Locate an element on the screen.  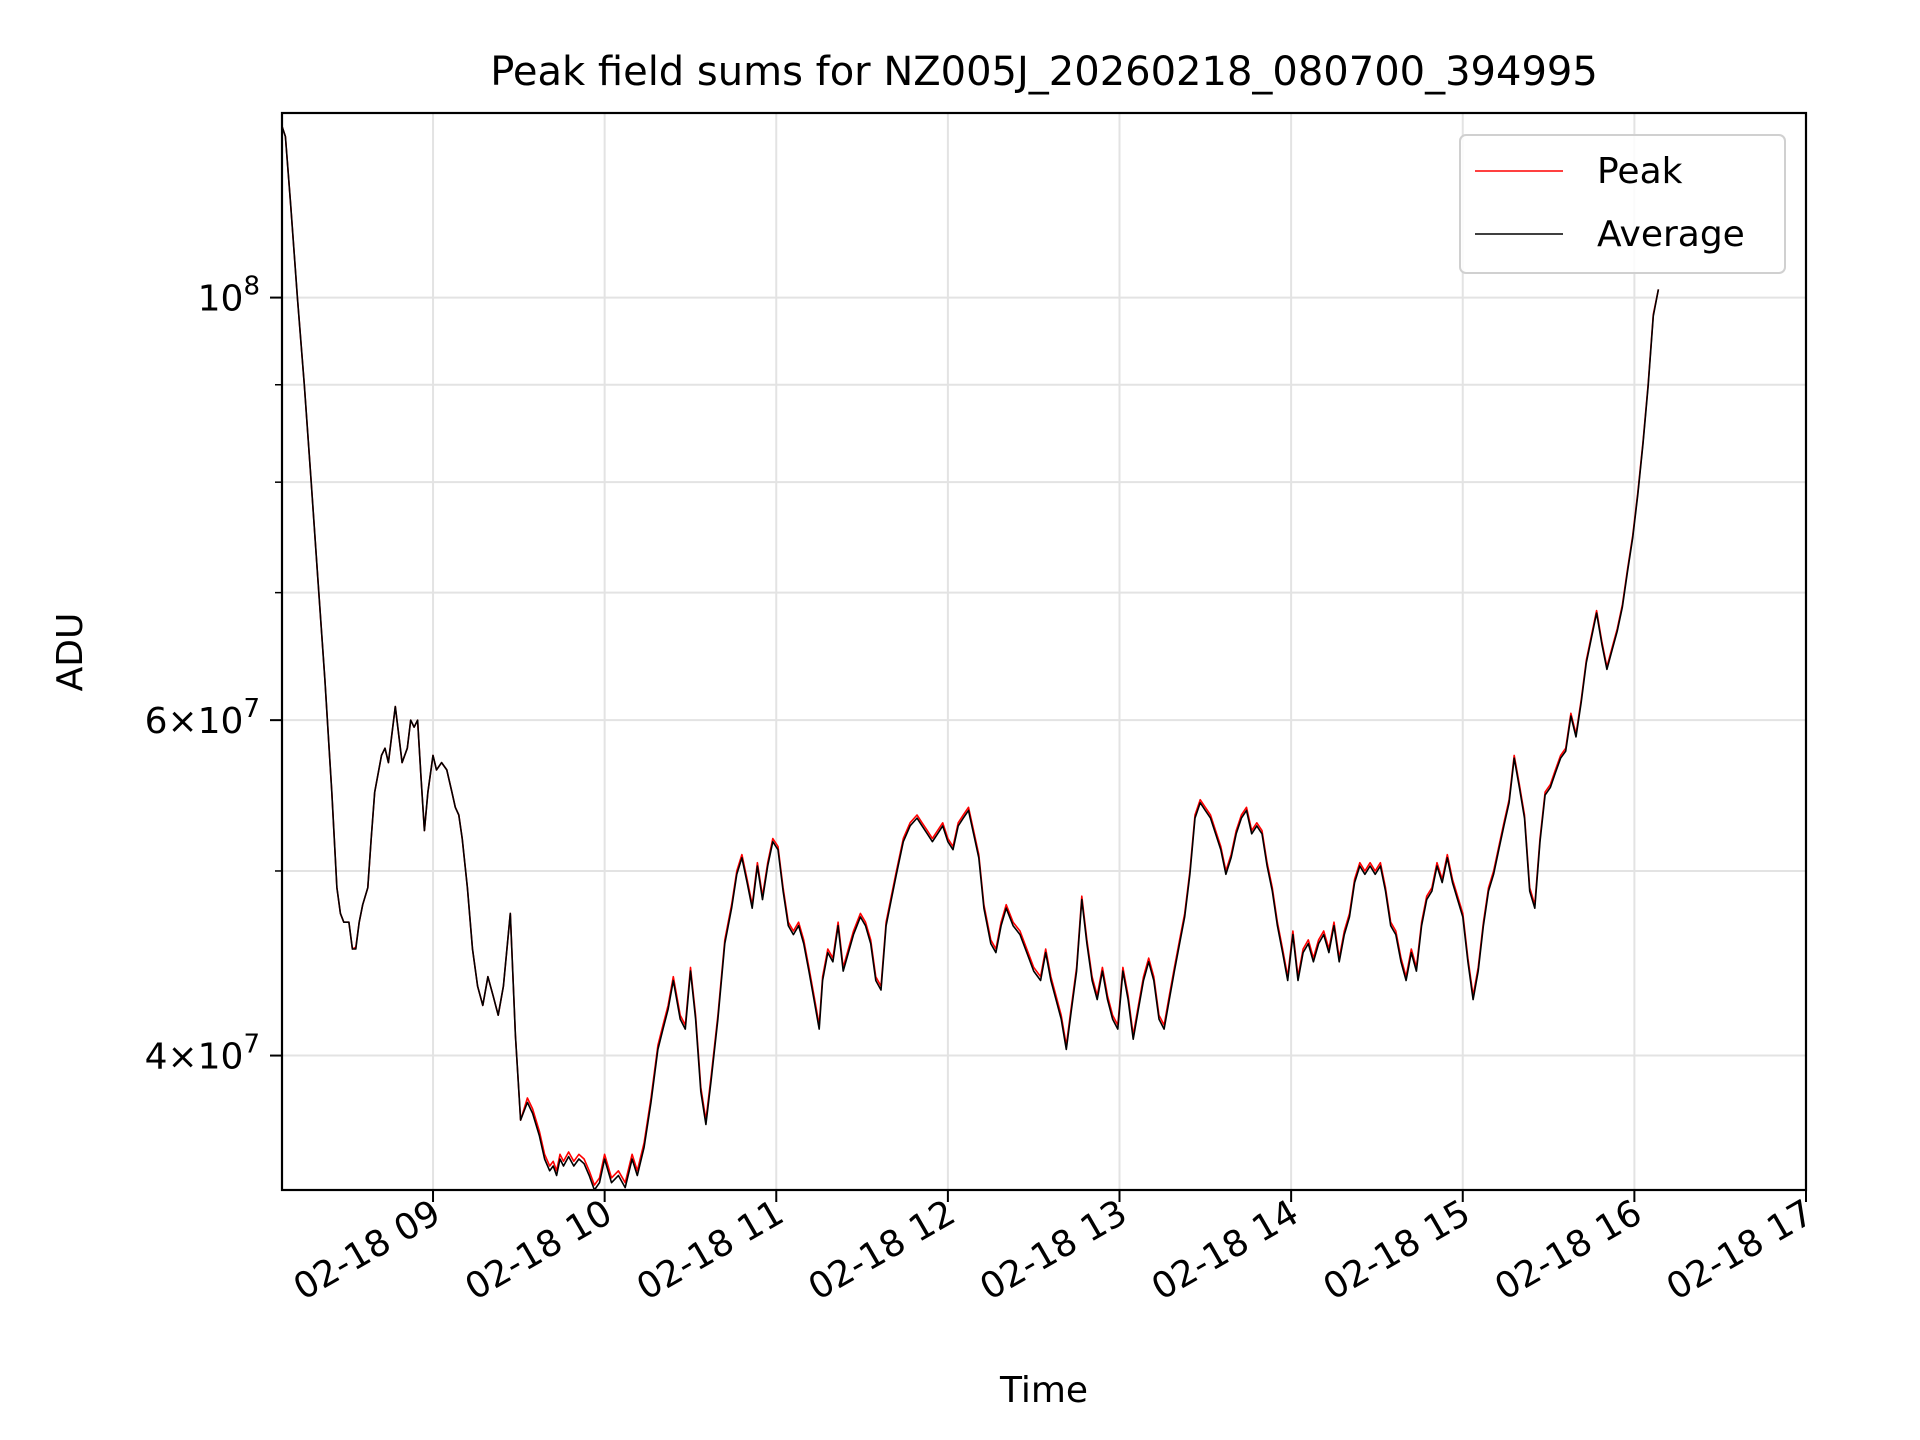
y-tick-label: 6×107 is located at coordinates (202, 718).